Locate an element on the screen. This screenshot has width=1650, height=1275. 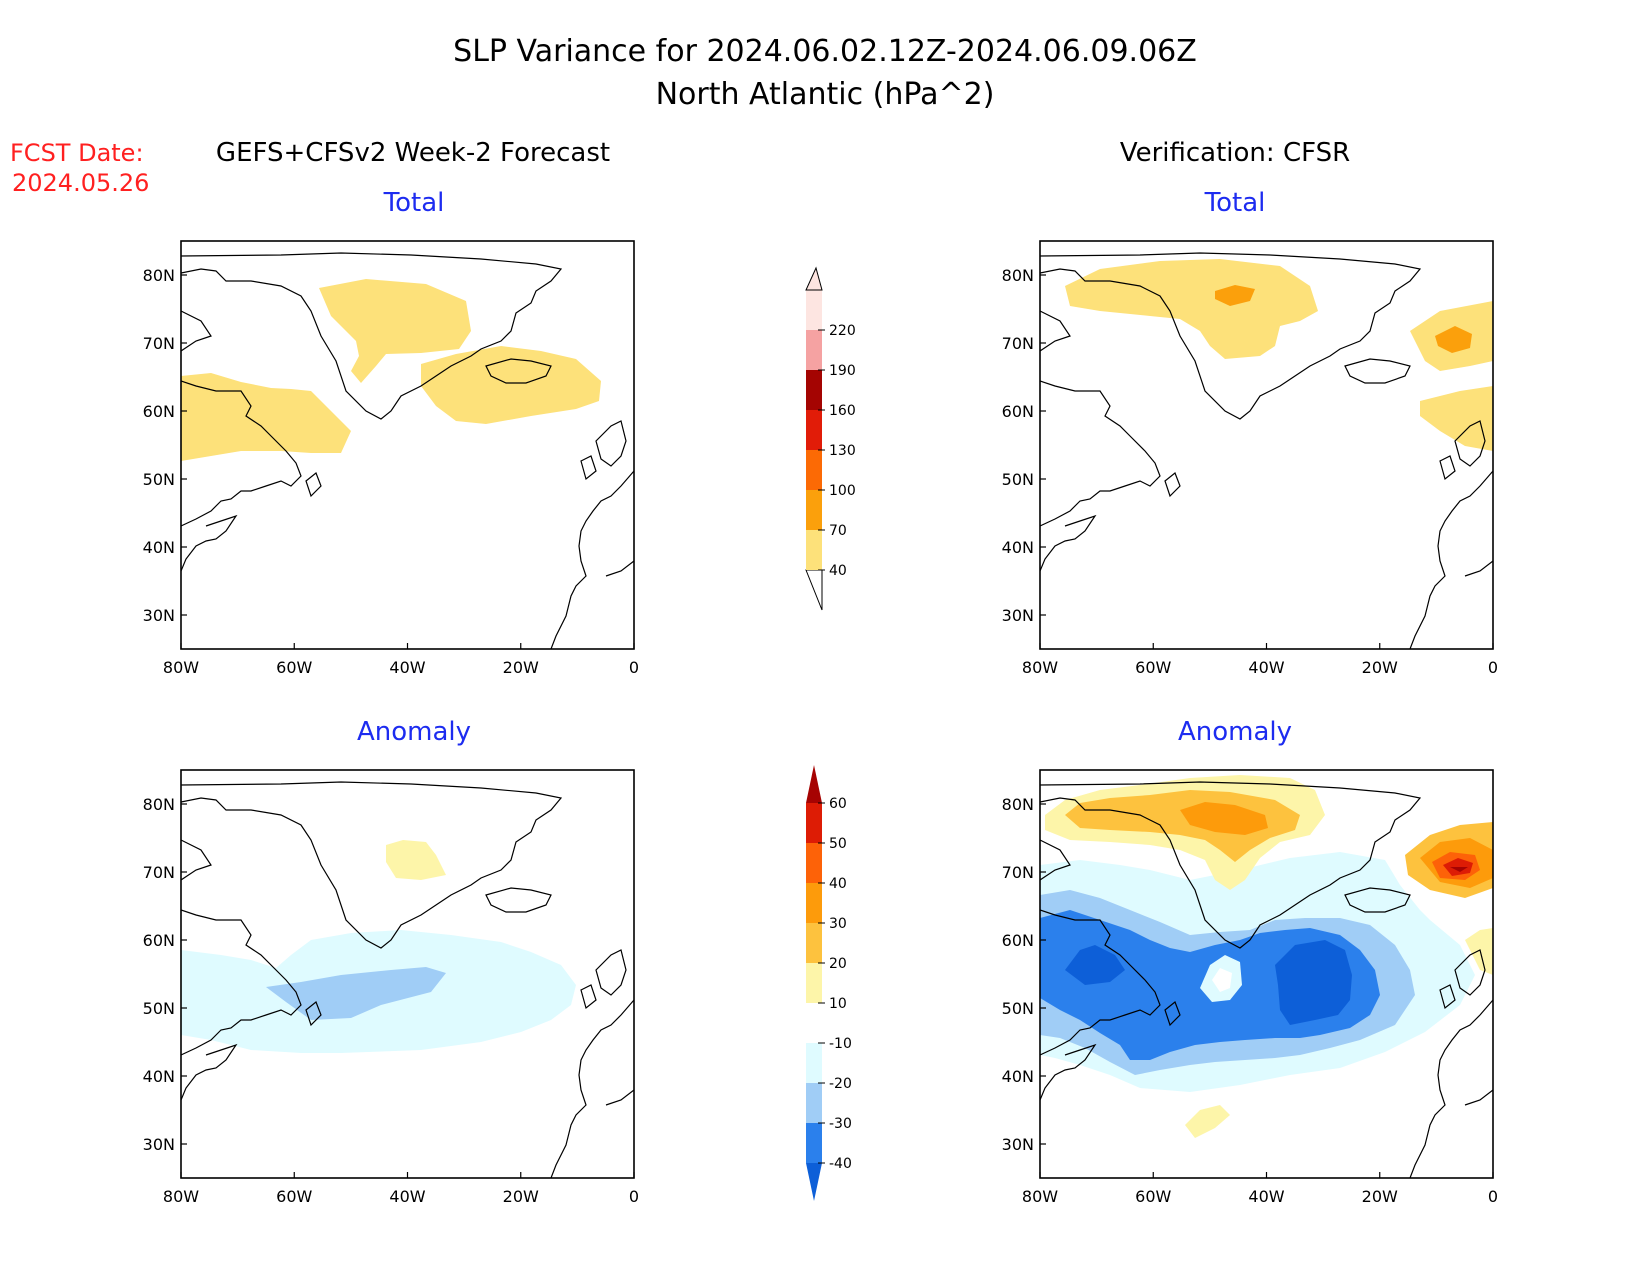
shade-white-hole is located at coordinates (1222, 980).